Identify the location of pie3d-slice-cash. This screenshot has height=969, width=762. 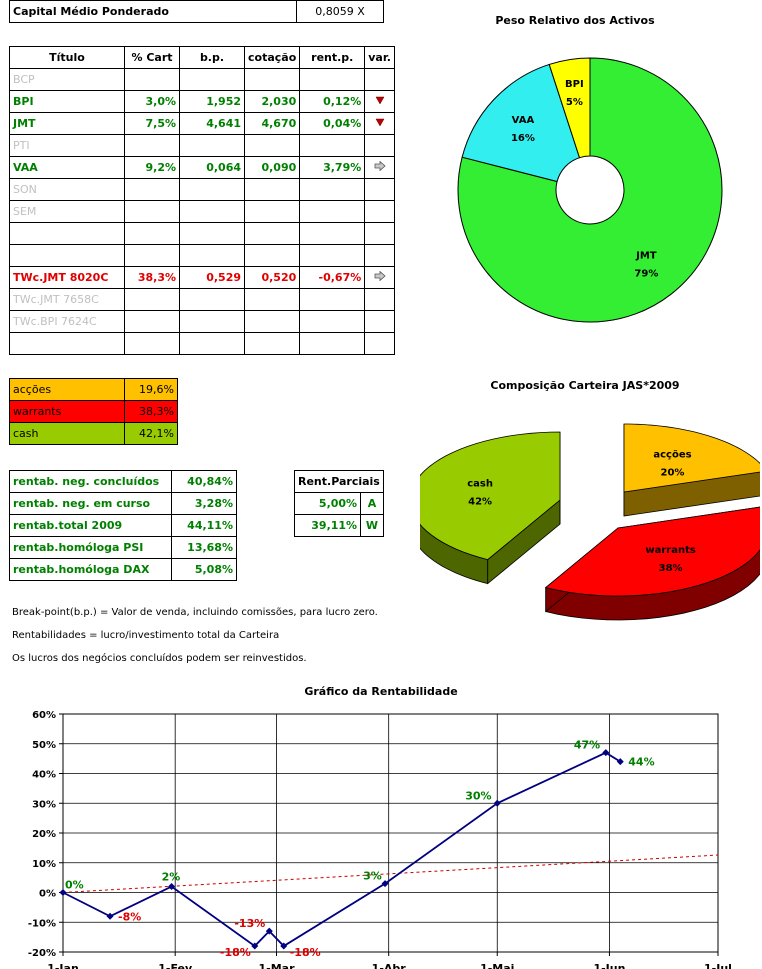
(490, 496).